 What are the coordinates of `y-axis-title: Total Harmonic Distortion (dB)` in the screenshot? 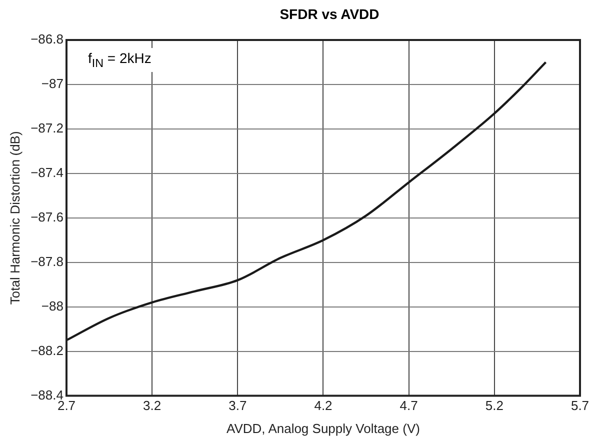 It's located at (14, 218).